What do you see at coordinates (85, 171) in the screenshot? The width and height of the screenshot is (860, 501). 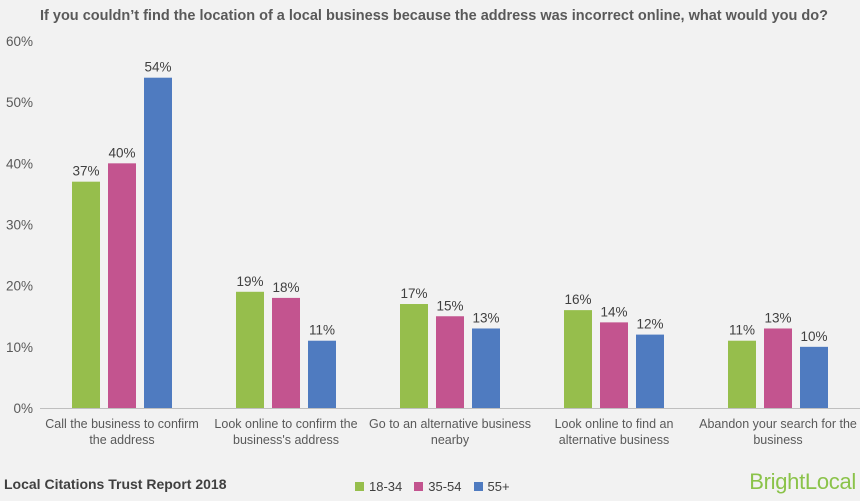 I see `data-label: 37%` at bounding box center [85, 171].